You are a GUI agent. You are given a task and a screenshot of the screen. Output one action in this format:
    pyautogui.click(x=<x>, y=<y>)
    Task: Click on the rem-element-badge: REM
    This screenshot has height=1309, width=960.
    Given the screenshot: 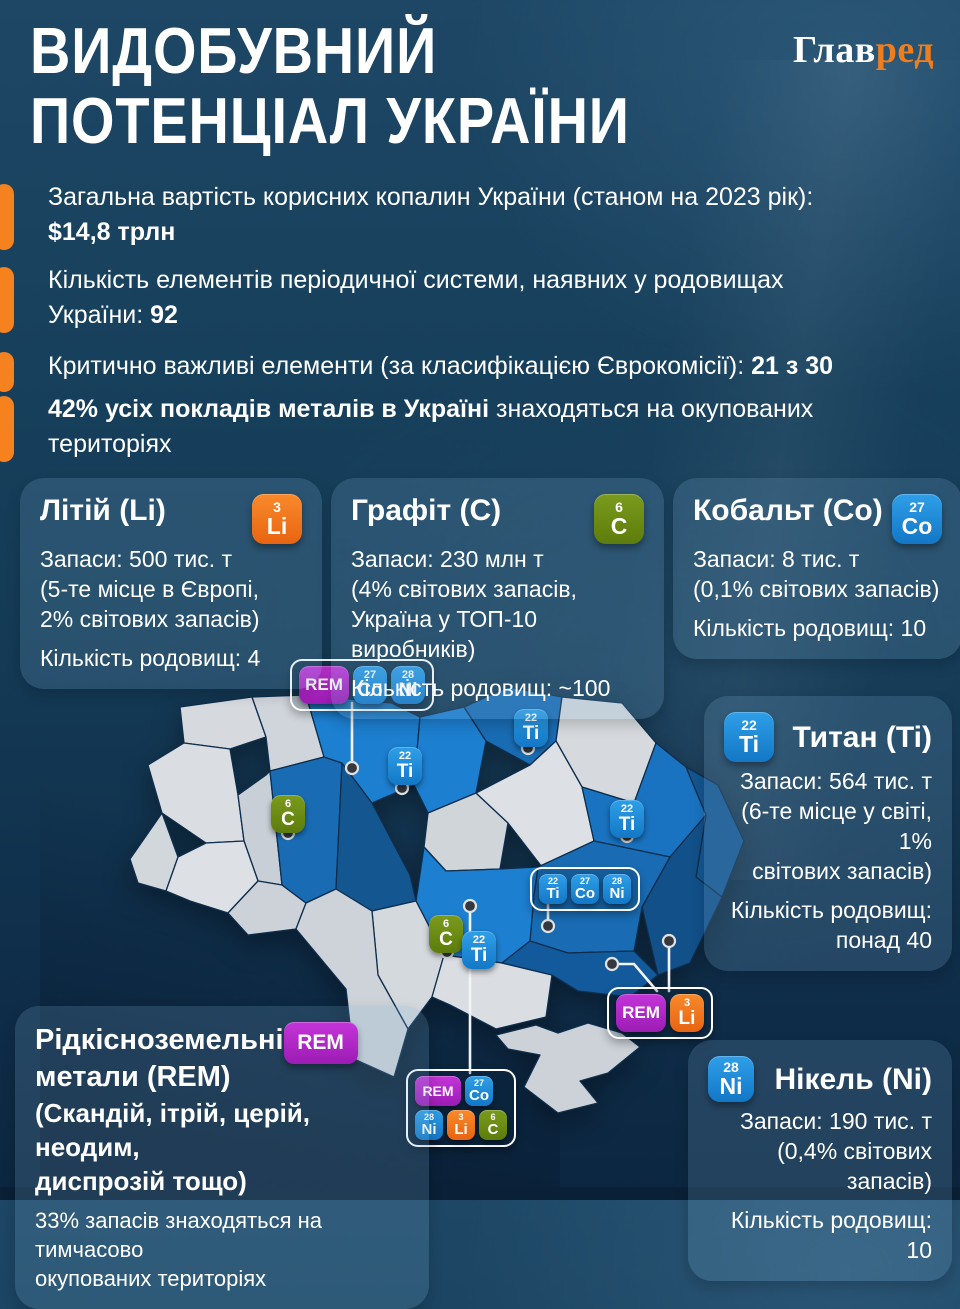 What is the action you would take?
    pyautogui.click(x=320, y=1043)
    